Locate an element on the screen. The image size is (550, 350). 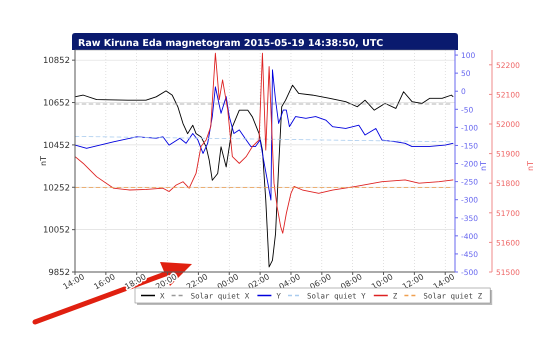
y2-axis-title: nT is located at coordinates (483, 165).